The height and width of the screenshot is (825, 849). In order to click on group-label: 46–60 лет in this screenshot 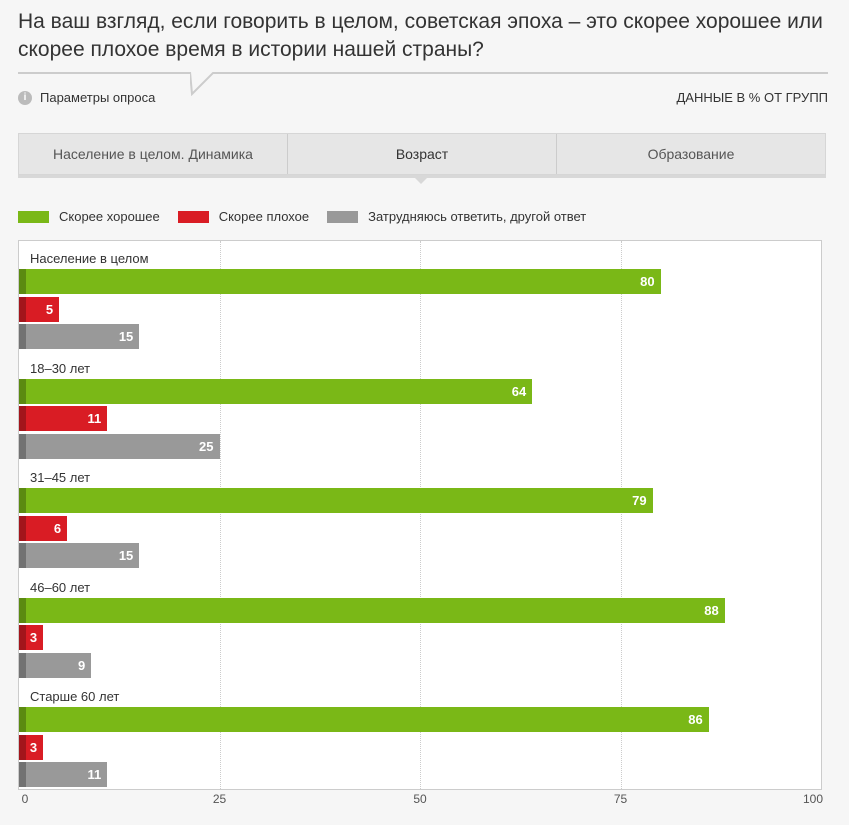, I will do `click(60, 587)`.